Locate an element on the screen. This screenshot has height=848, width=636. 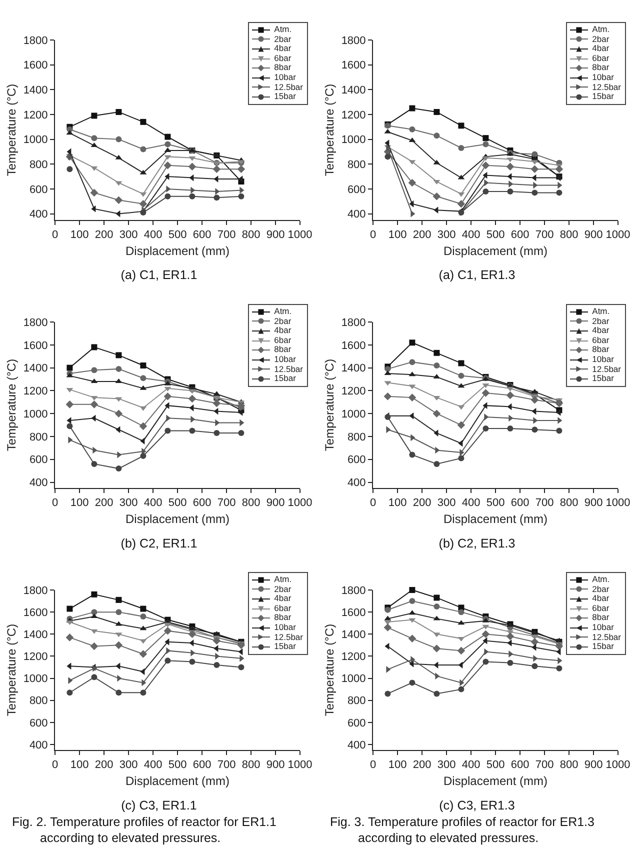
legend-label: Atm. is located at coordinates (601, 311).